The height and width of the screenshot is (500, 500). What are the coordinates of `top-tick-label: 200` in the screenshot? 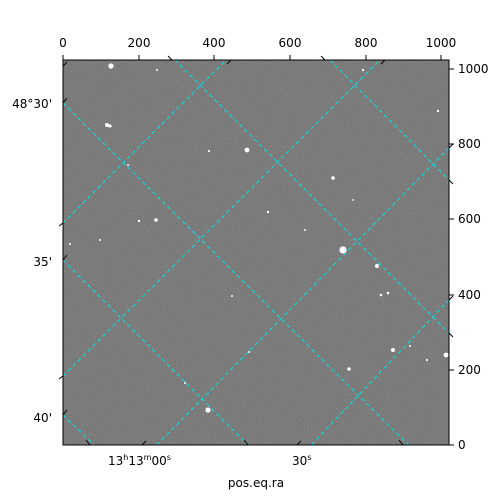 It's located at (139, 43).